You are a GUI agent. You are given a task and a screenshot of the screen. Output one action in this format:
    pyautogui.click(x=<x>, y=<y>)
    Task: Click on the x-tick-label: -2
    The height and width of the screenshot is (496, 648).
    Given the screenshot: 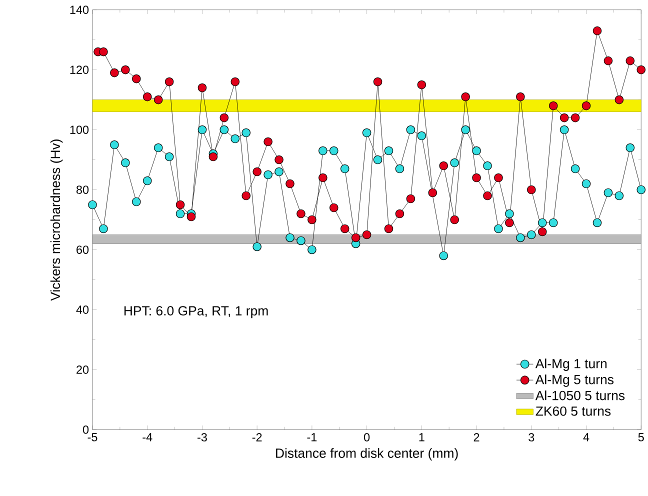 What is the action you would take?
    pyautogui.click(x=257, y=437)
    